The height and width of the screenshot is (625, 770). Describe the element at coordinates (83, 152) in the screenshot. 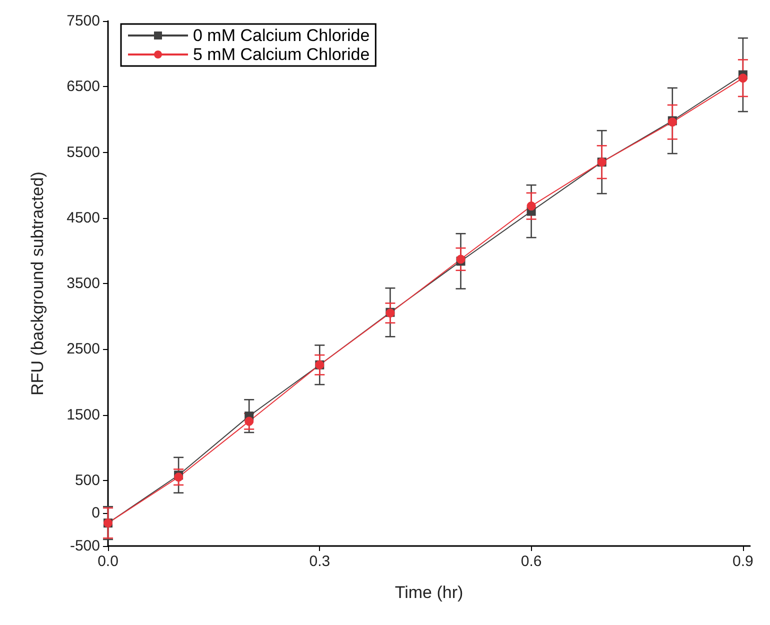

I see `y-tick-label: 5500` at that location.